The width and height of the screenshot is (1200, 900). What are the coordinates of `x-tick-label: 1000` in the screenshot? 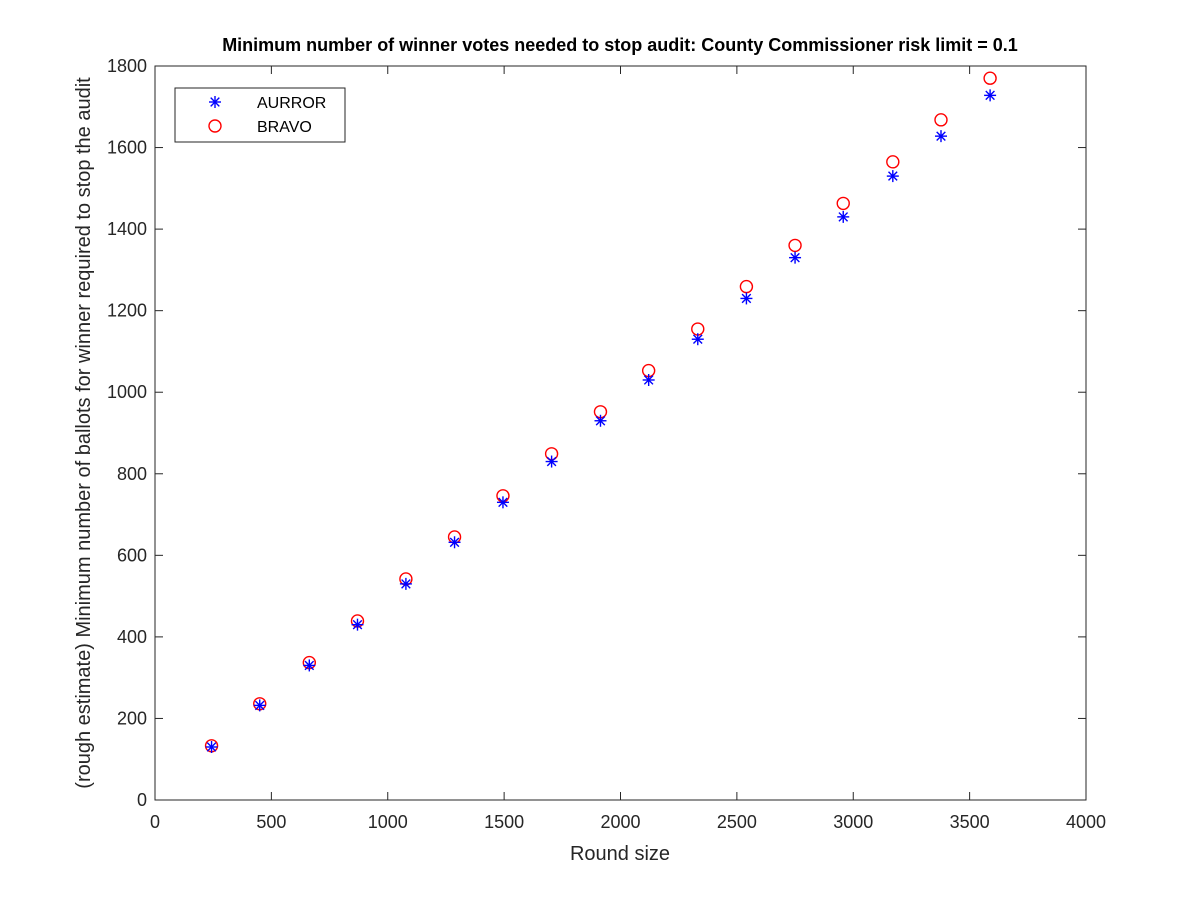 It's located at (388, 822).